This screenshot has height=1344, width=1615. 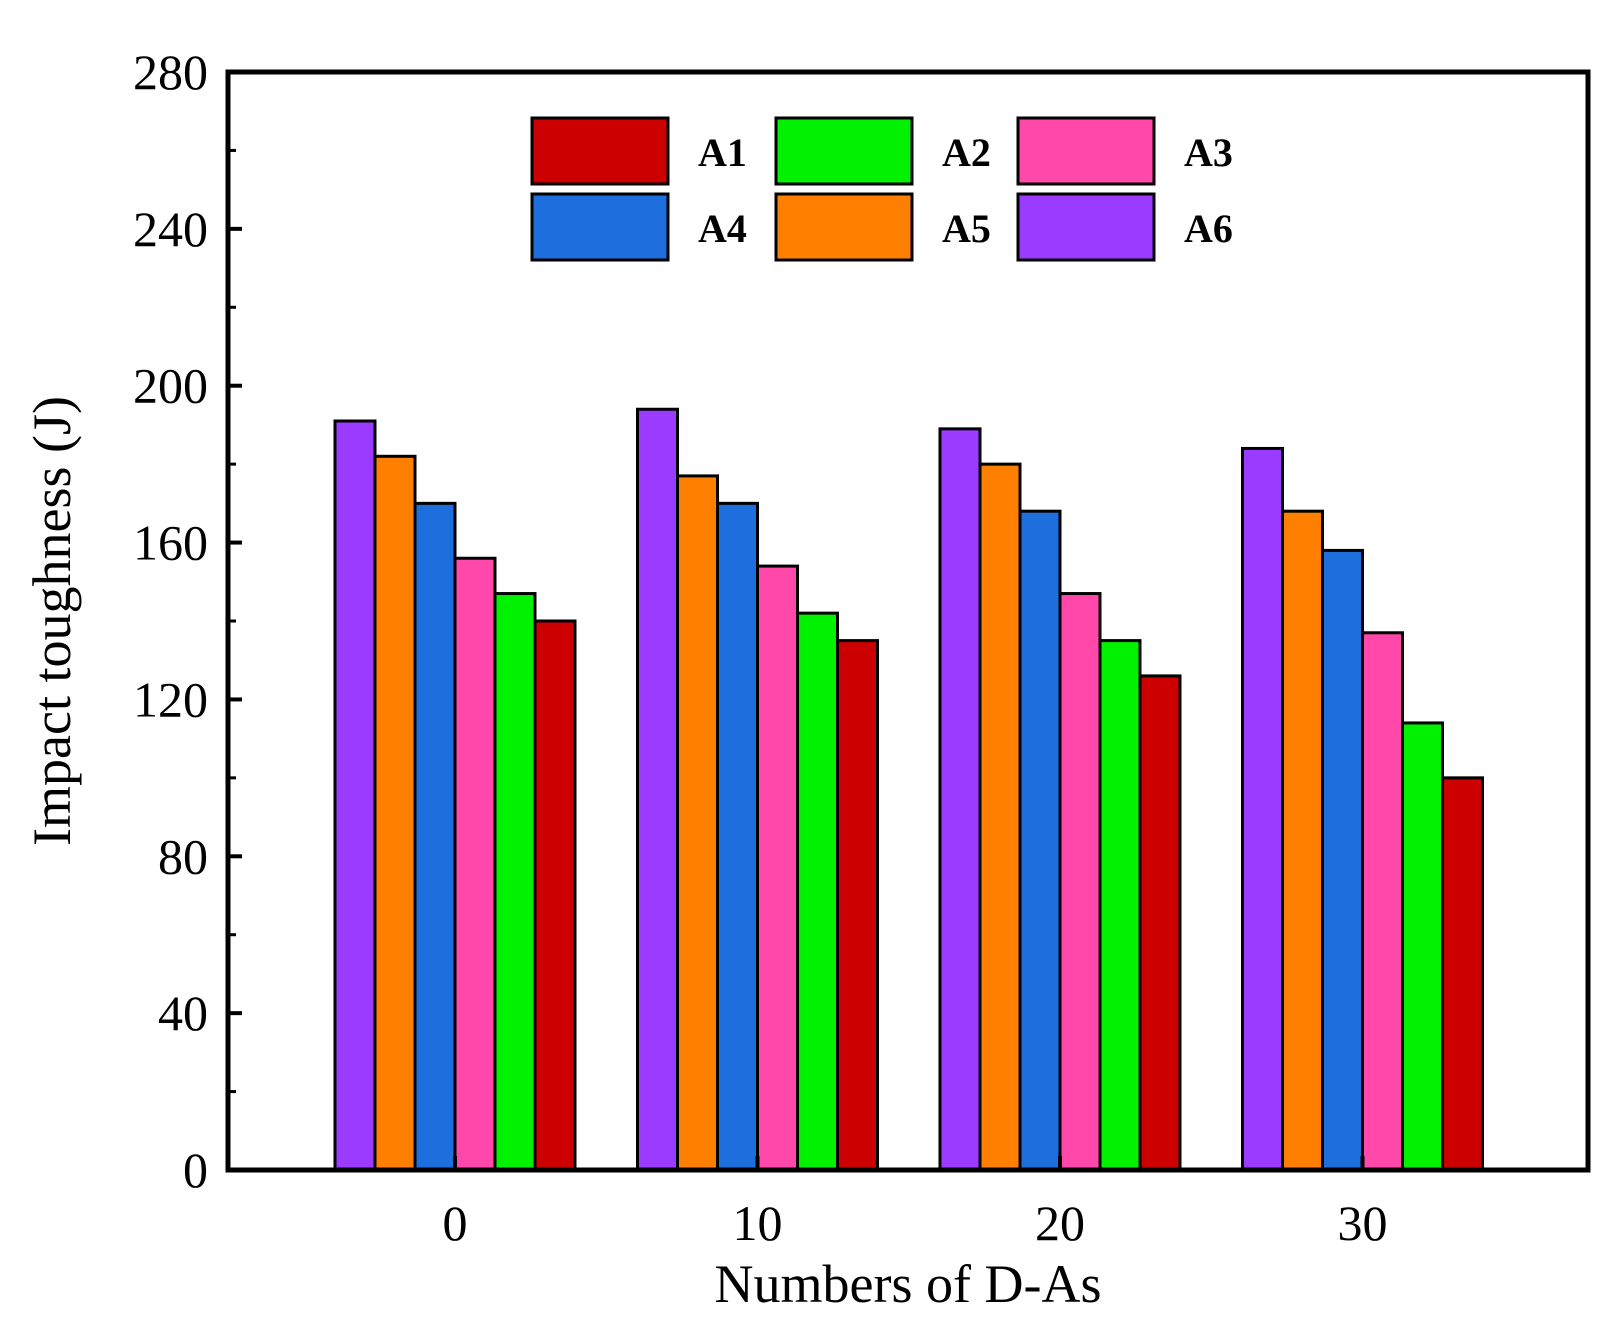 What do you see at coordinates (722, 152) in the screenshot?
I see `legend-label-A1: A1` at bounding box center [722, 152].